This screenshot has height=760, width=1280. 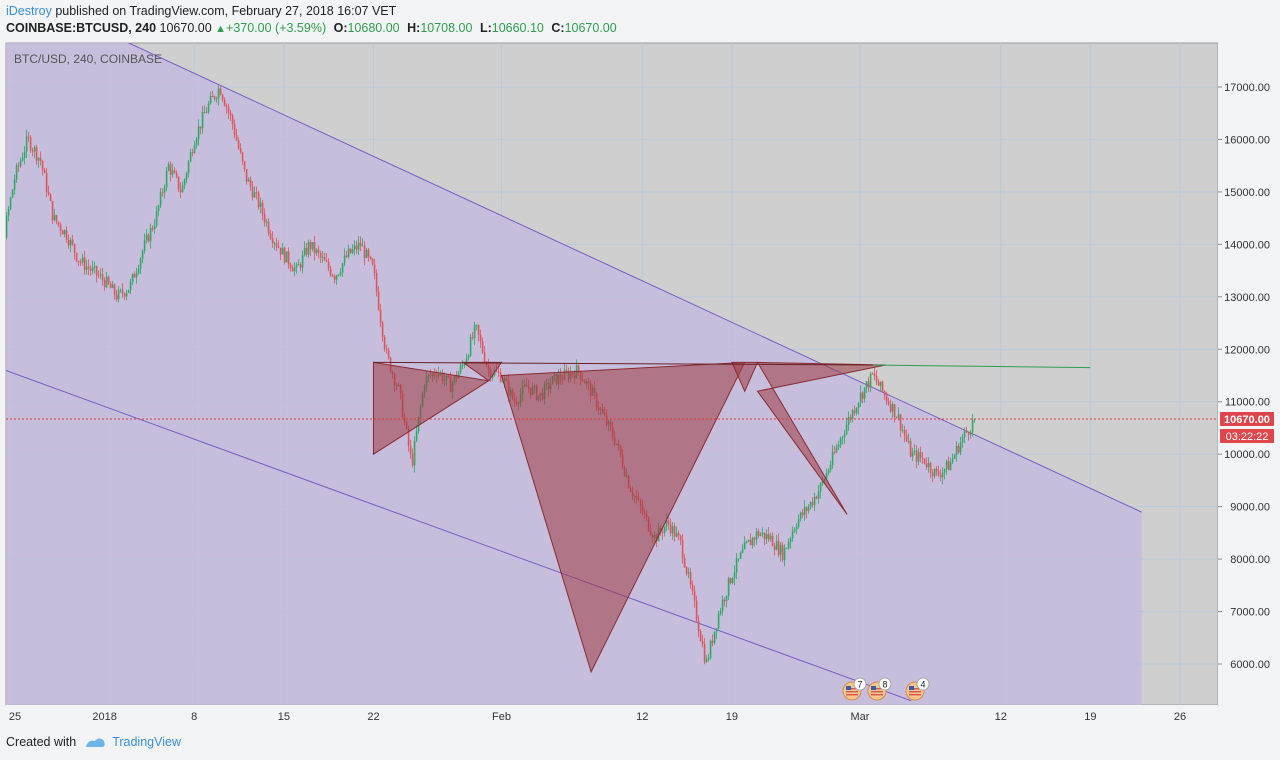 What do you see at coordinates (732, 717) in the screenshot?
I see `x-tick-label: 19` at bounding box center [732, 717].